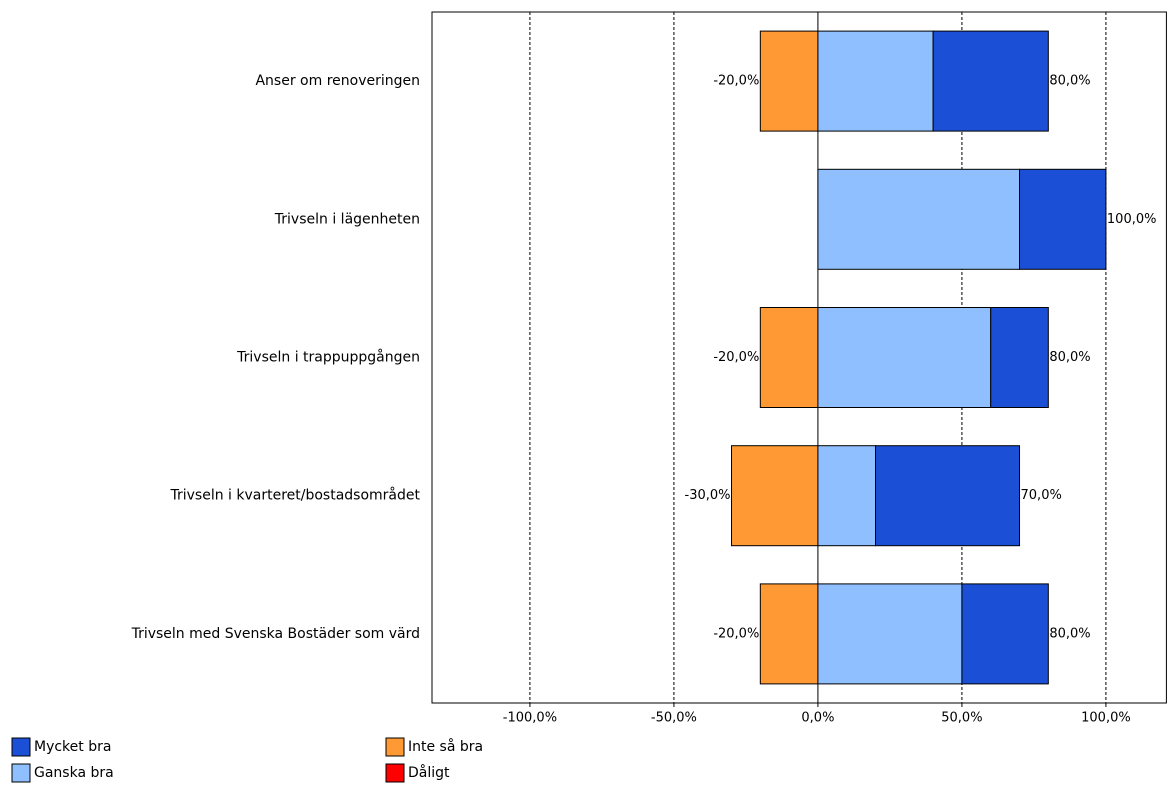 The image size is (1168, 789). What do you see at coordinates (1106, 718) in the screenshot?
I see `x-tick-label: 100,0%` at bounding box center [1106, 718].